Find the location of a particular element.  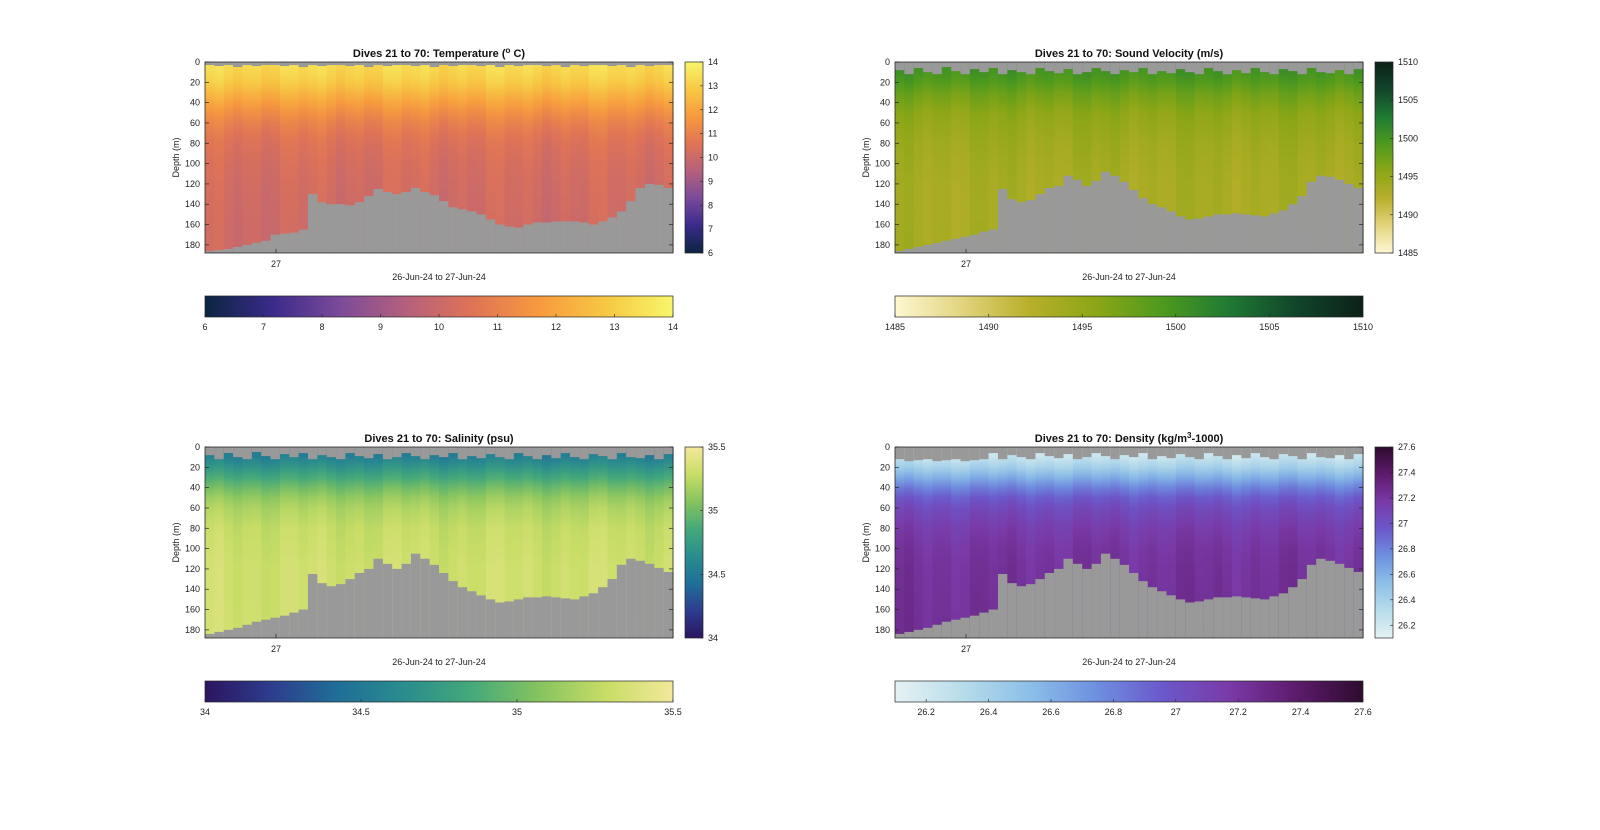

horizontal-colorbar-label: 1485 is located at coordinates (895, 327).